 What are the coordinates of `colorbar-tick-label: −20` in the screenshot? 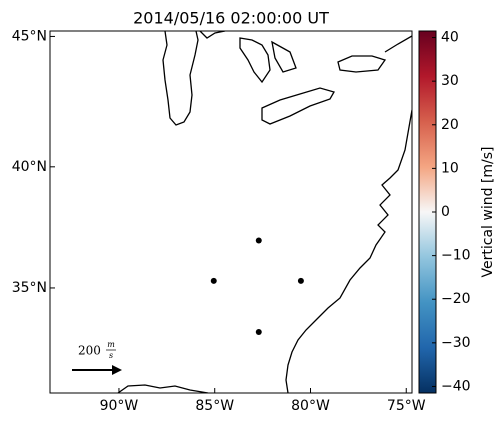 It's located at (456, 299).